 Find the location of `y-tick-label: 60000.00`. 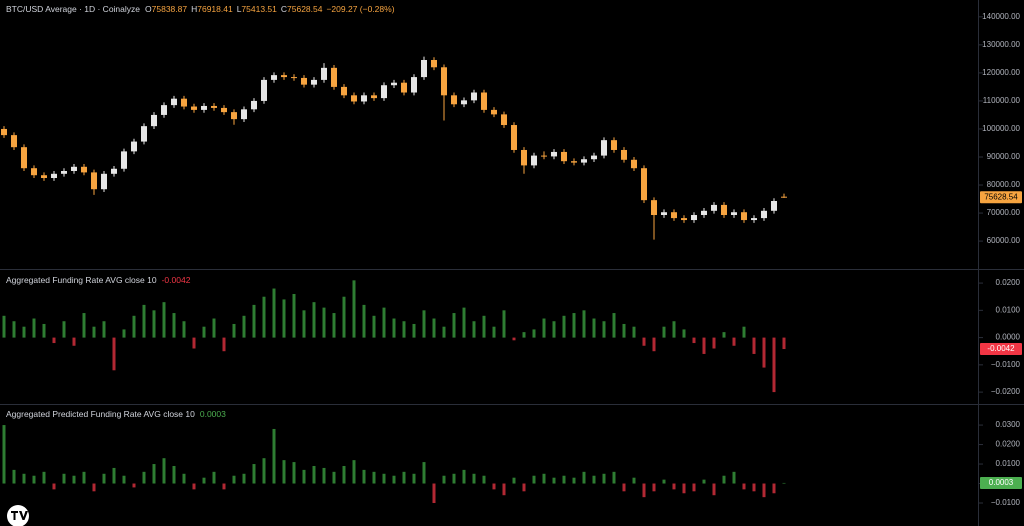

y-tick-label: 60000.00 is located at coordinates (1004, 240).